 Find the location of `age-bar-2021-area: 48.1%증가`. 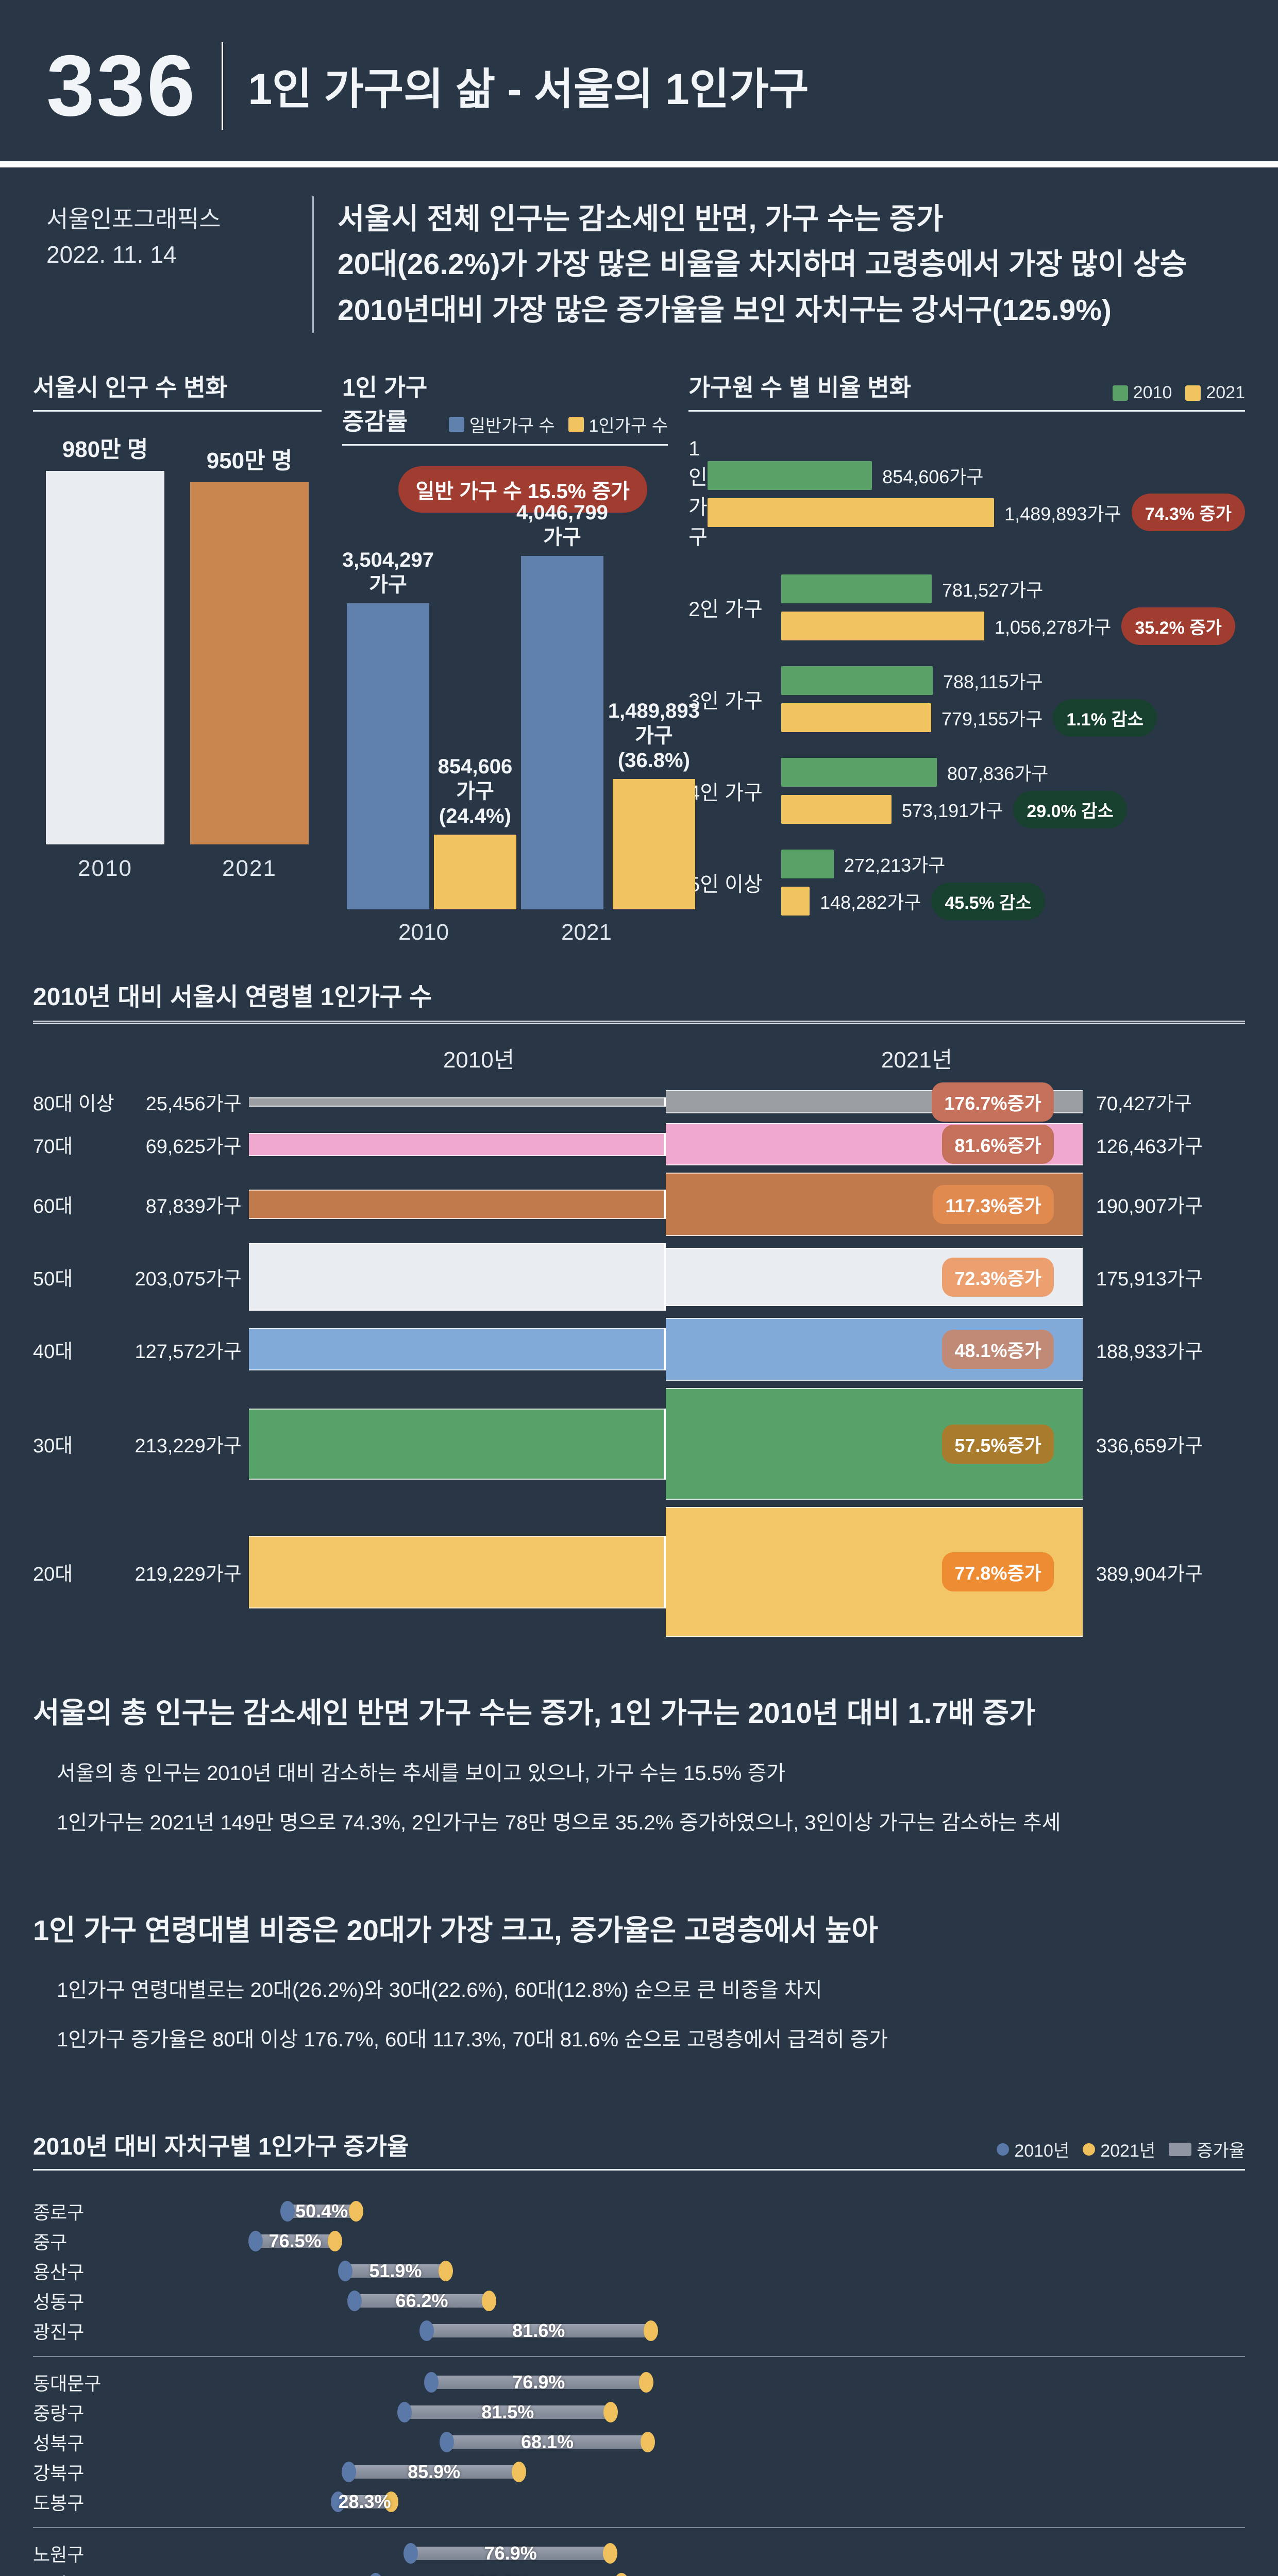

age-bar-2021-area: 48.1%증가 is located at coordinates (874, 1349).